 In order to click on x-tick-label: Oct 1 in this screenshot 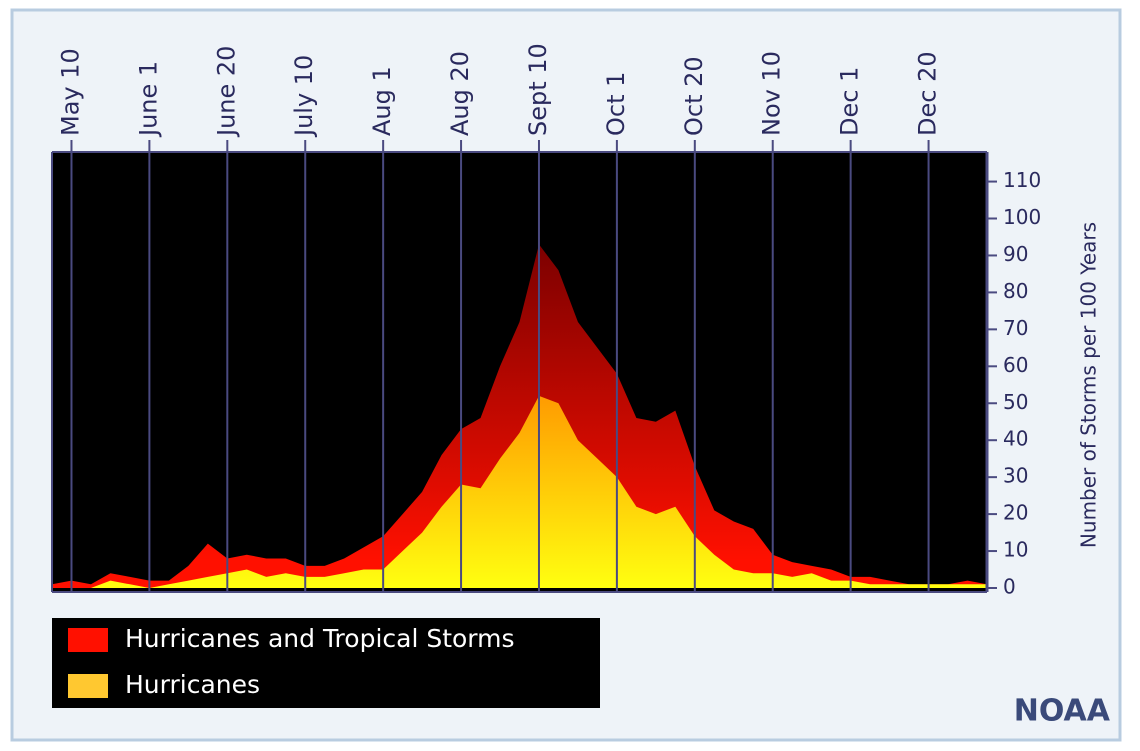, I will do `click(616, 104)`.